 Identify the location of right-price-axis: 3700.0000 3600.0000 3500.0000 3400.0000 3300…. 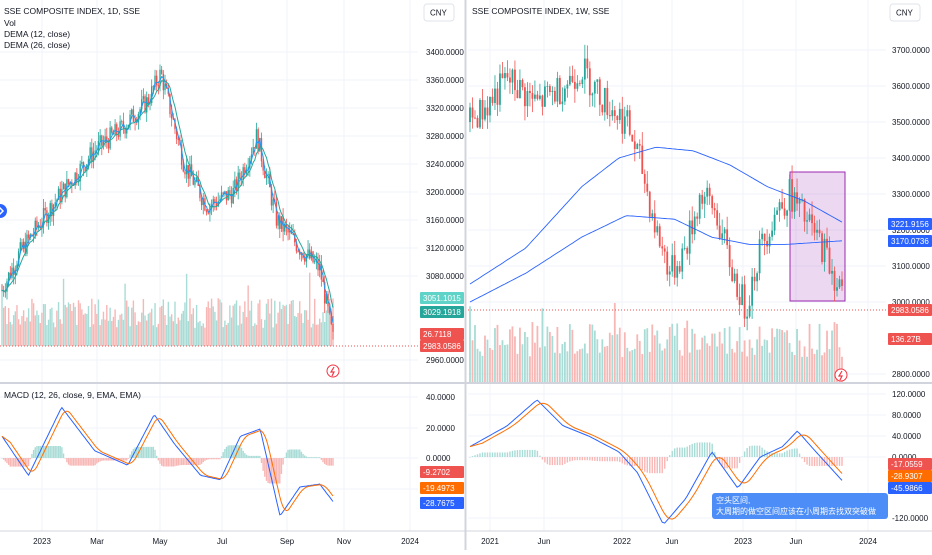
(911, 212).